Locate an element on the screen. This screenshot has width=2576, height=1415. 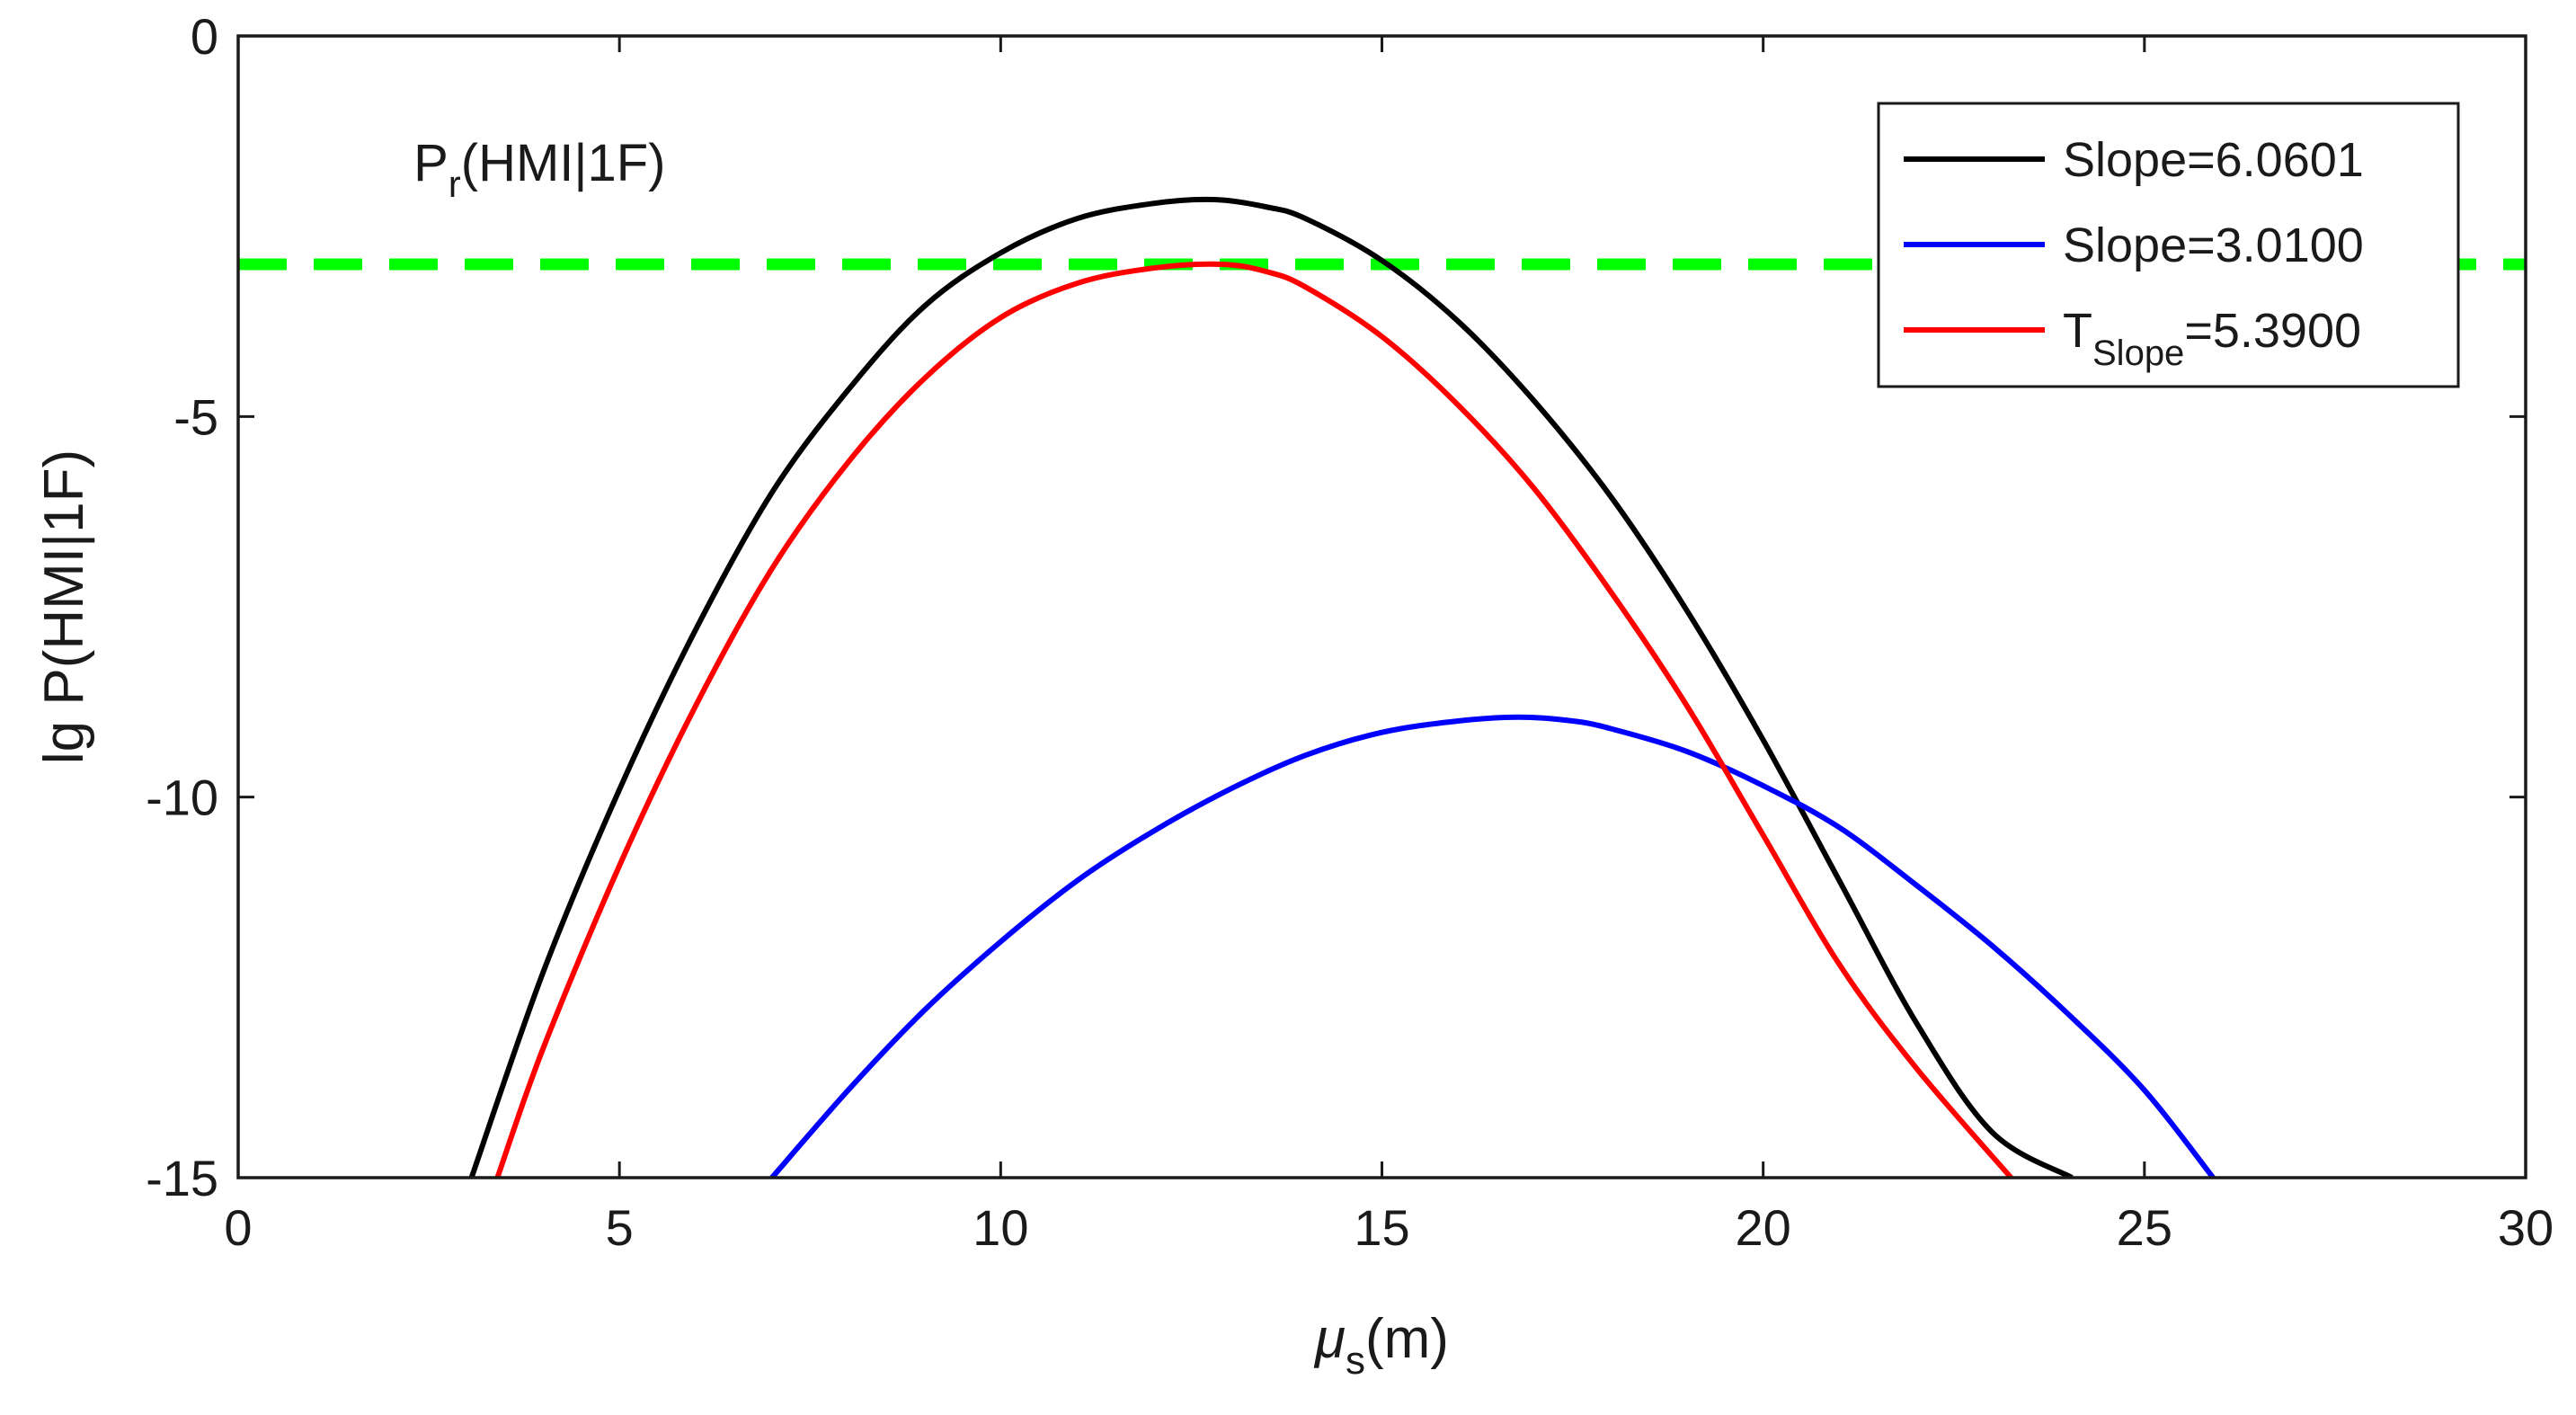
annotation-layer: Pr(HMI|1F) is located at coordinates (539, 169).